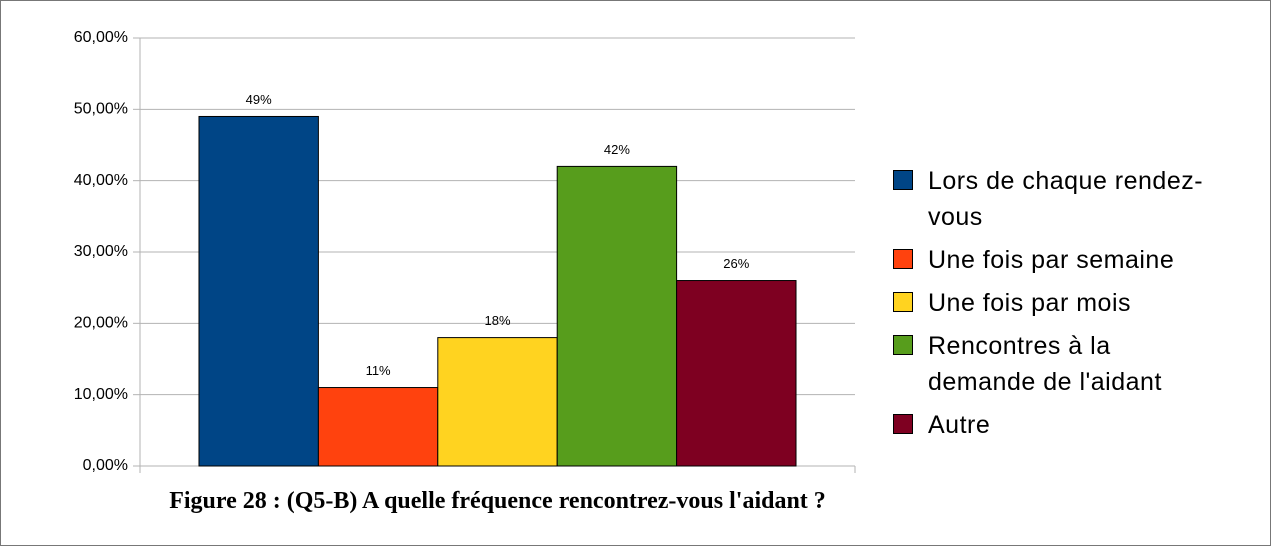 This screenshot has height=546, width=1271. What do you see at coordinates (1045, 364) in the screenshot?
I see `legend-label: Rencontres à la demande de l'aidant` at bounding box center [1045, 364].